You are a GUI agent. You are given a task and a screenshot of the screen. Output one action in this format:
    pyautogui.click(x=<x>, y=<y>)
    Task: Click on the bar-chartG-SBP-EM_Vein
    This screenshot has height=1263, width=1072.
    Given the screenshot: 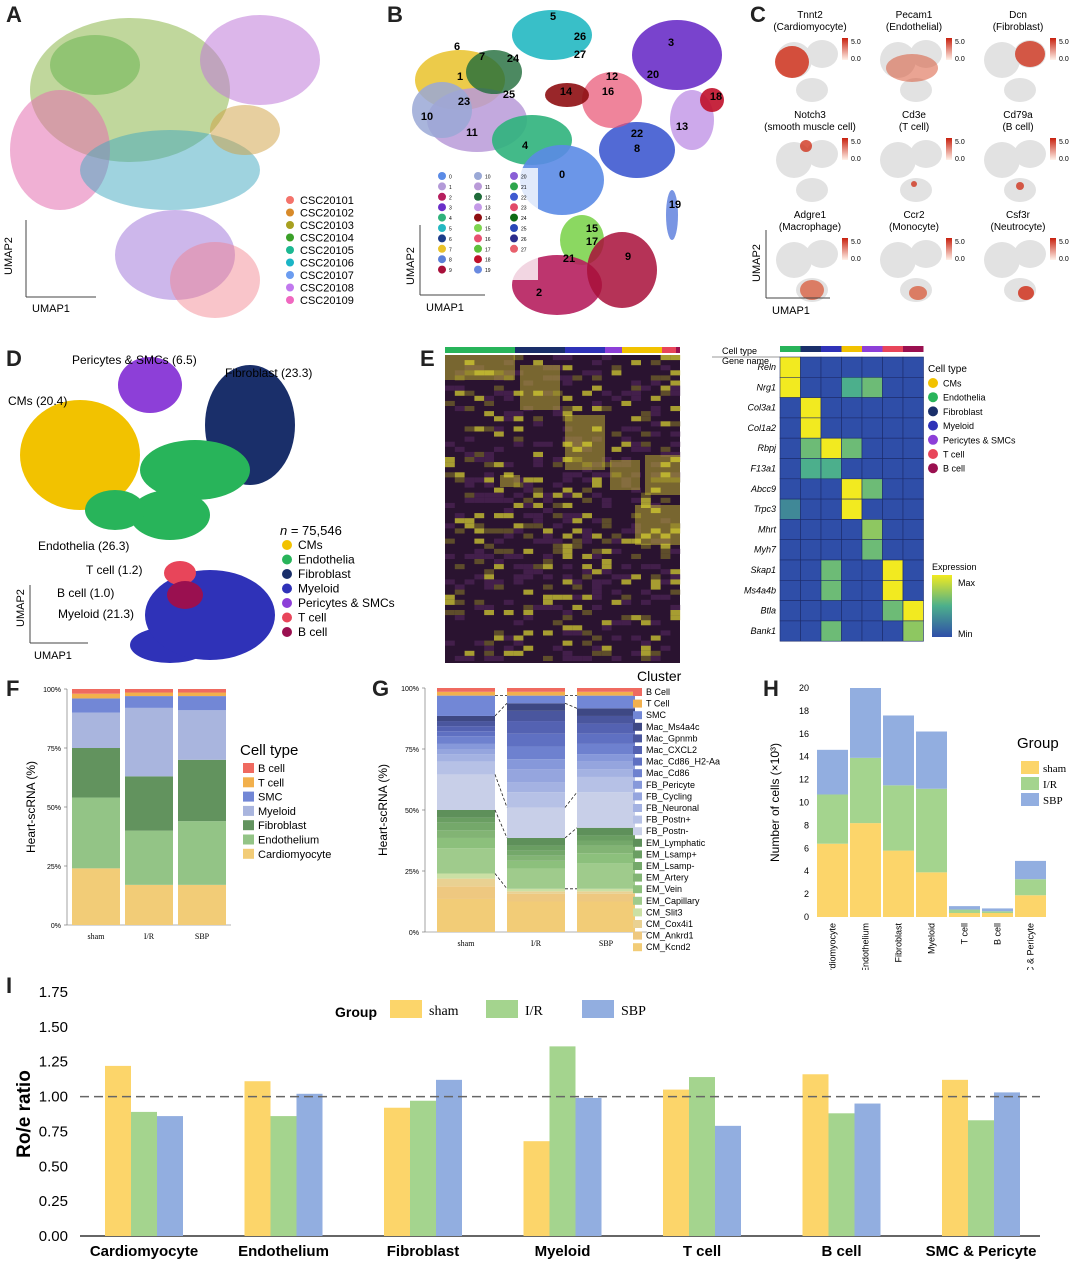 What is the action you would take?
    pyautogui.click(x=606, y=858)
    